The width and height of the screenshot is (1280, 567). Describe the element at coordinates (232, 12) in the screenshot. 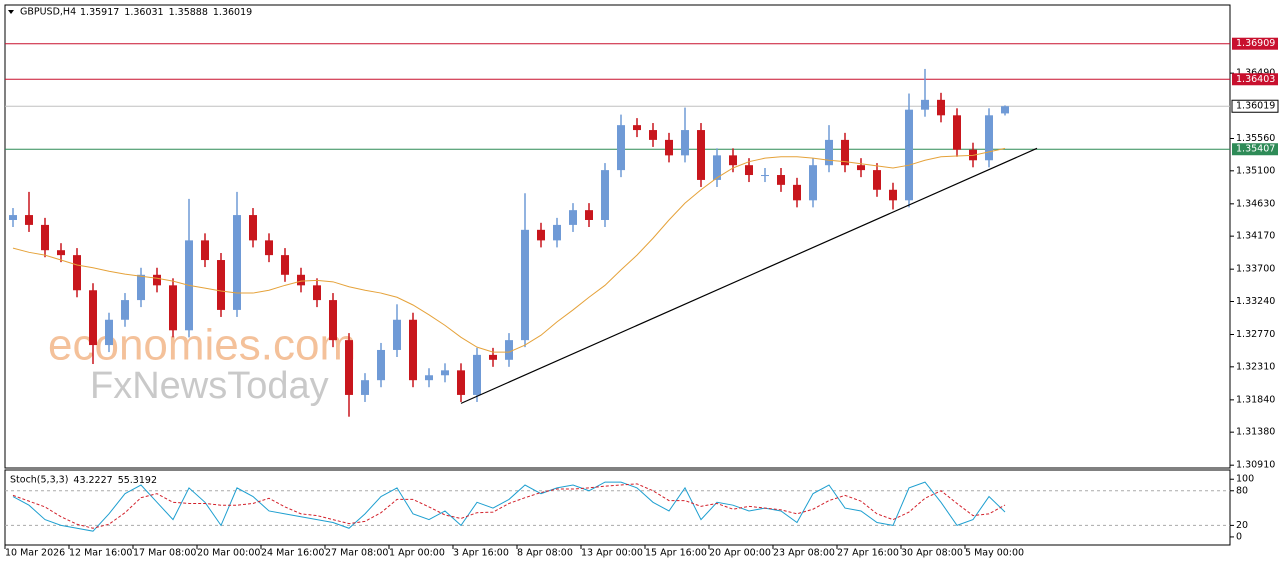

I see `header-close: 1.36019` at that location.